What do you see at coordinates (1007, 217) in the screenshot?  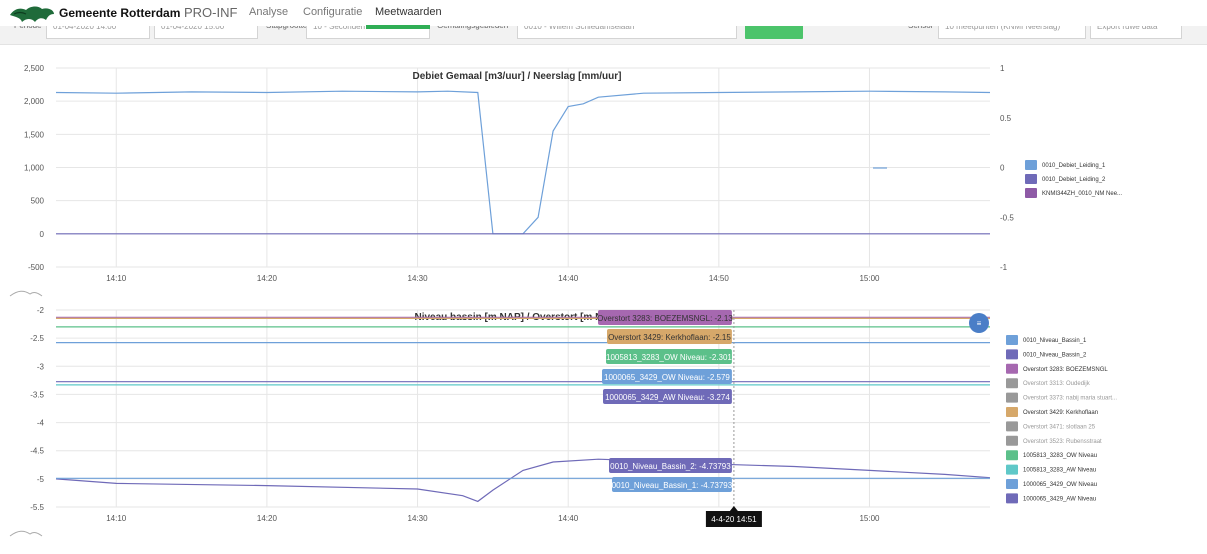 I see `y-right-tick-label: -0.5` at bounding box center [1007, 217].